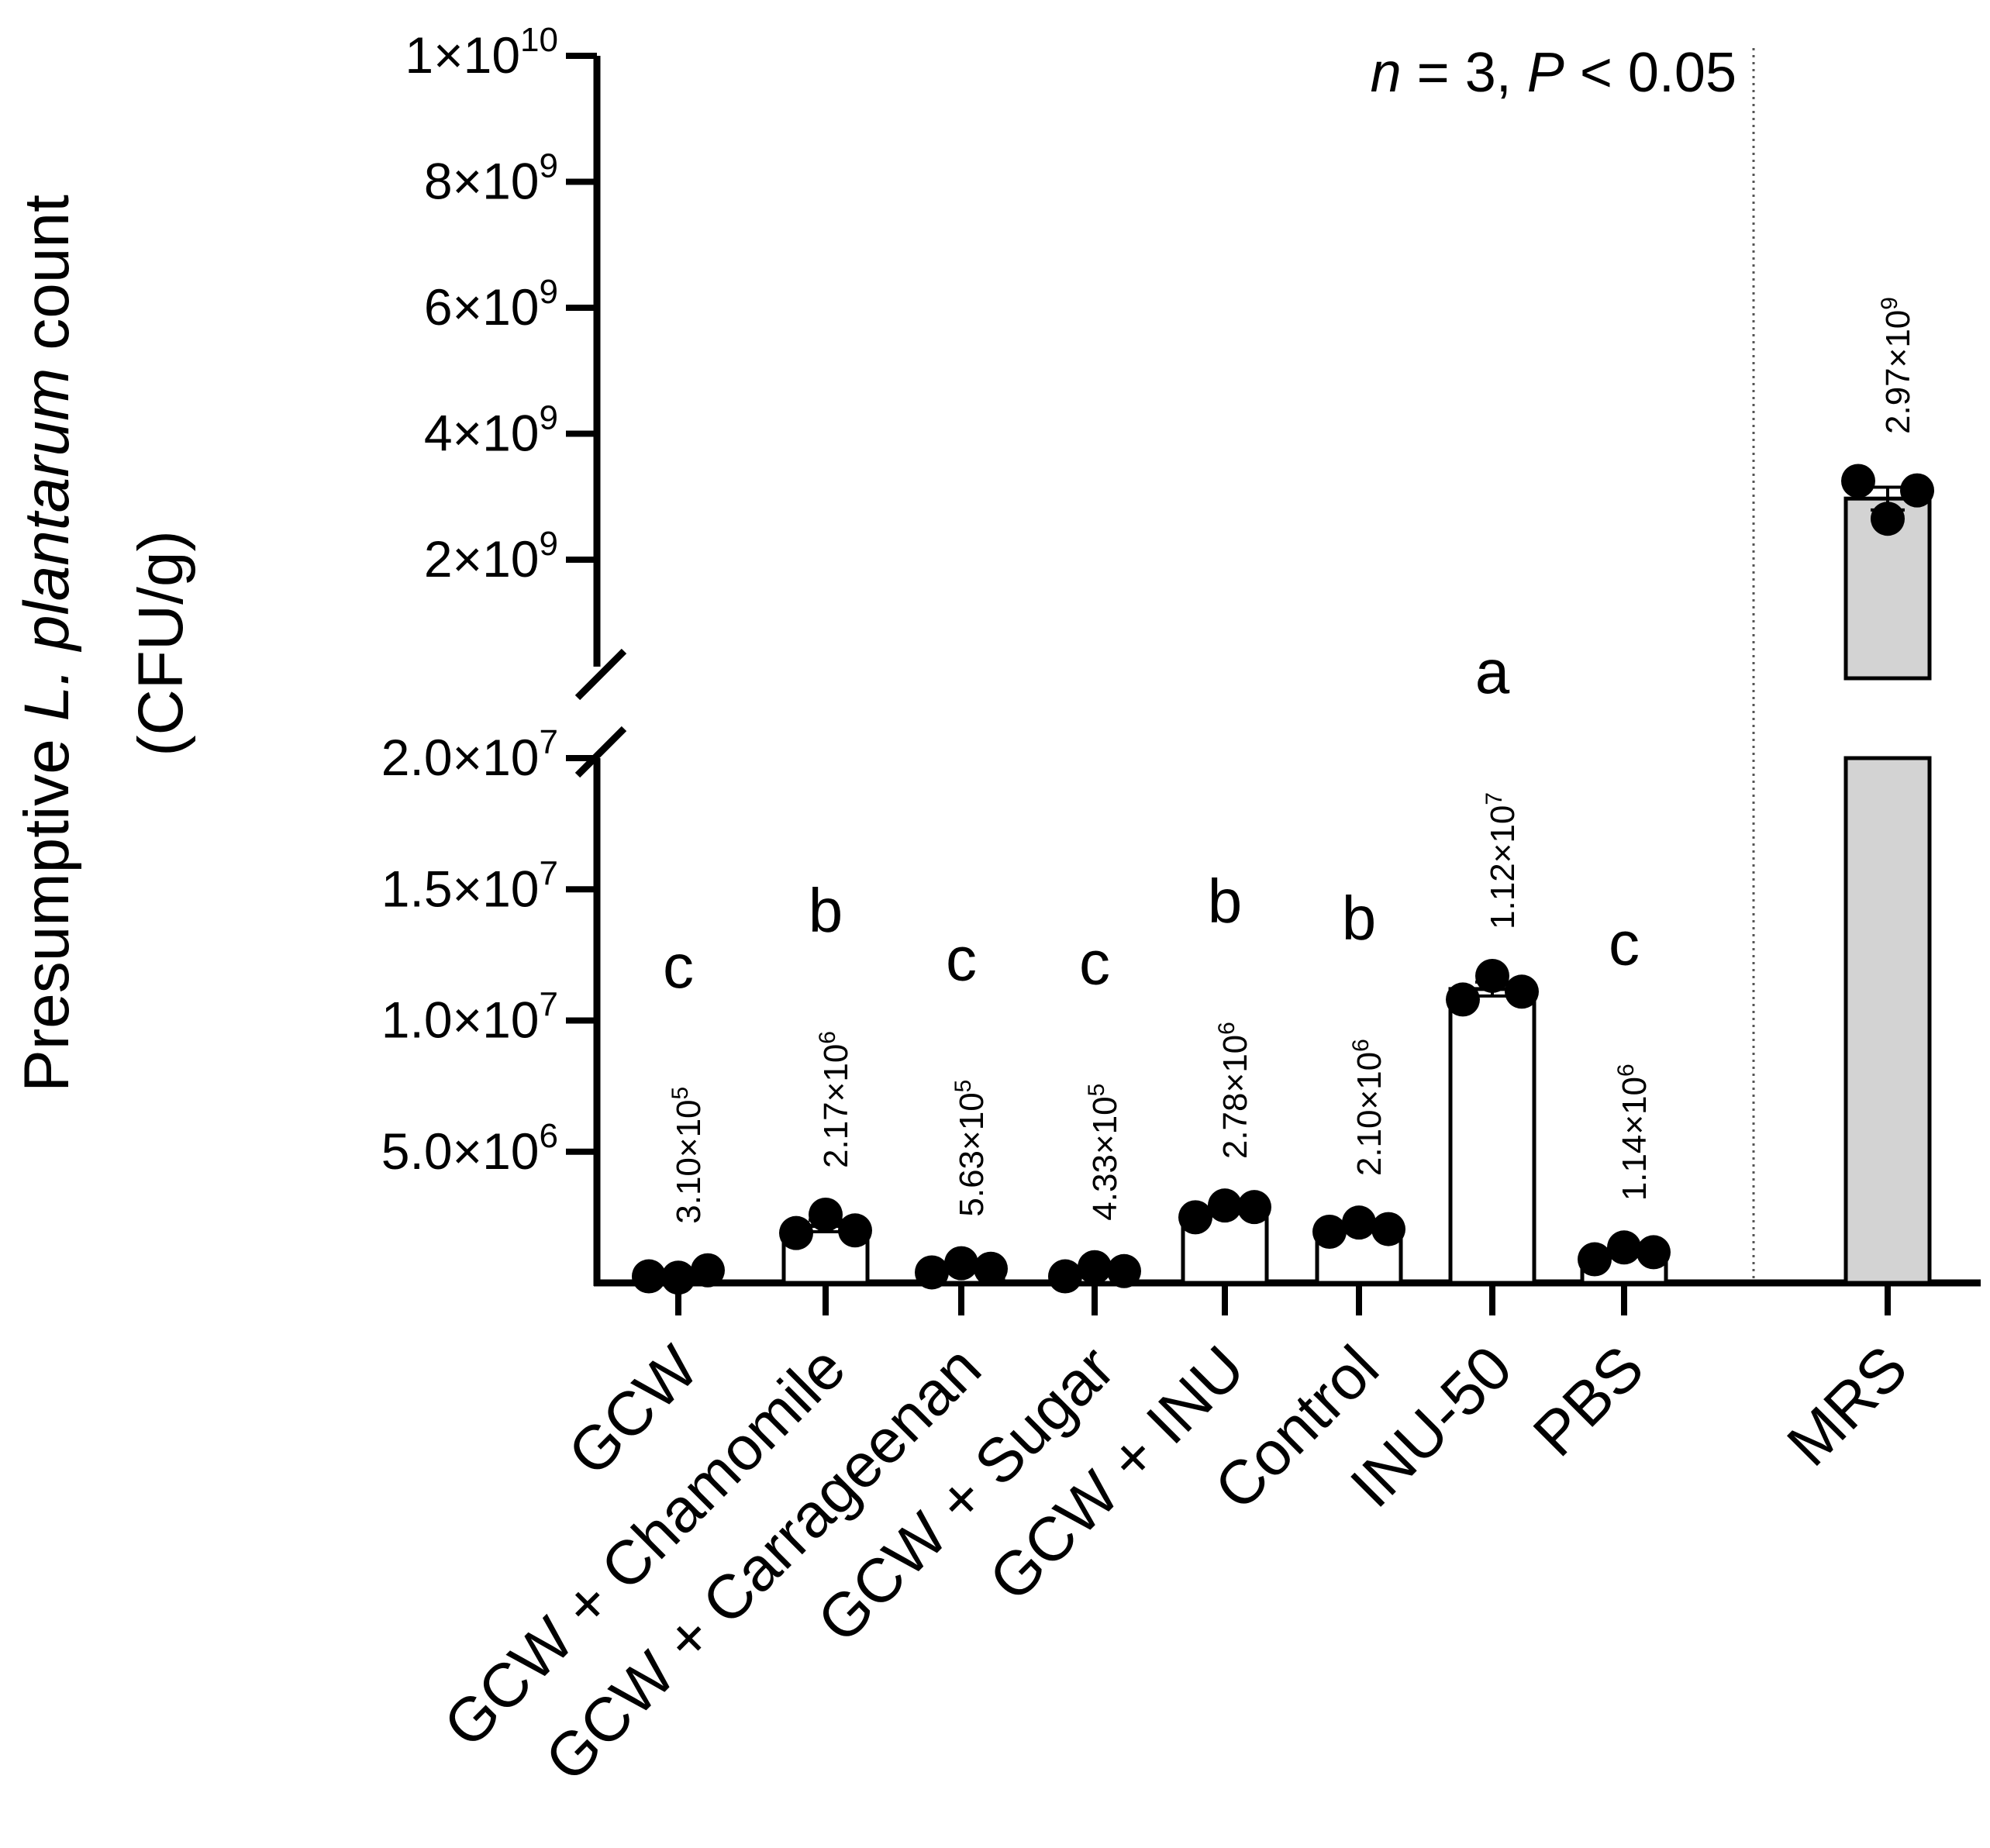  I want to click on significance-letter-0: c, so click(678, 967).